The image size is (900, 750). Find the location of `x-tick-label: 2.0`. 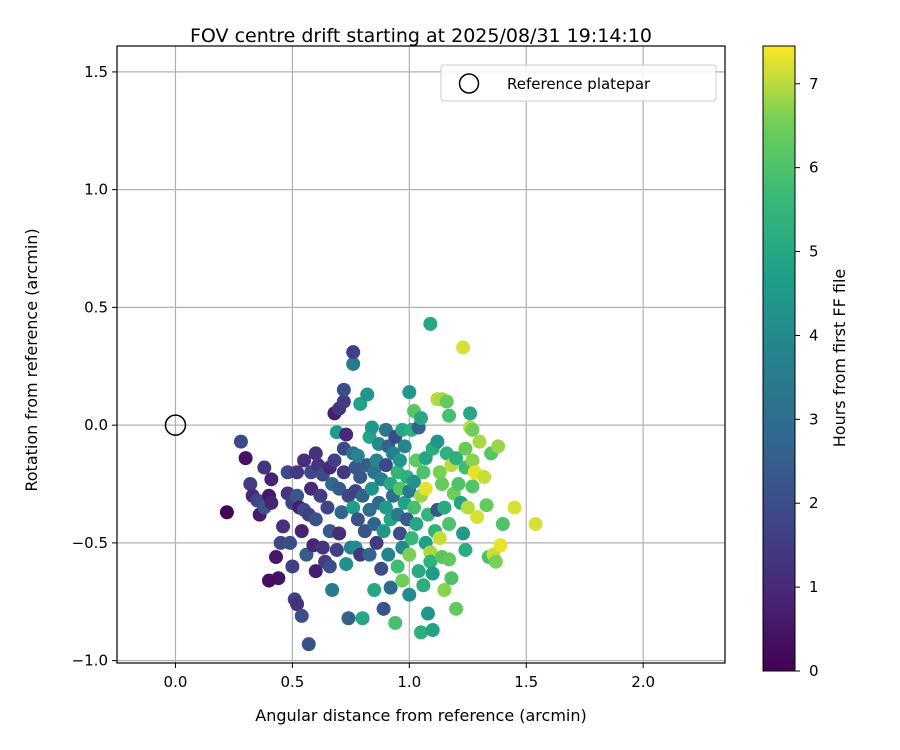

x-tick-label: 2.0 is located at coordinates (643, 682).